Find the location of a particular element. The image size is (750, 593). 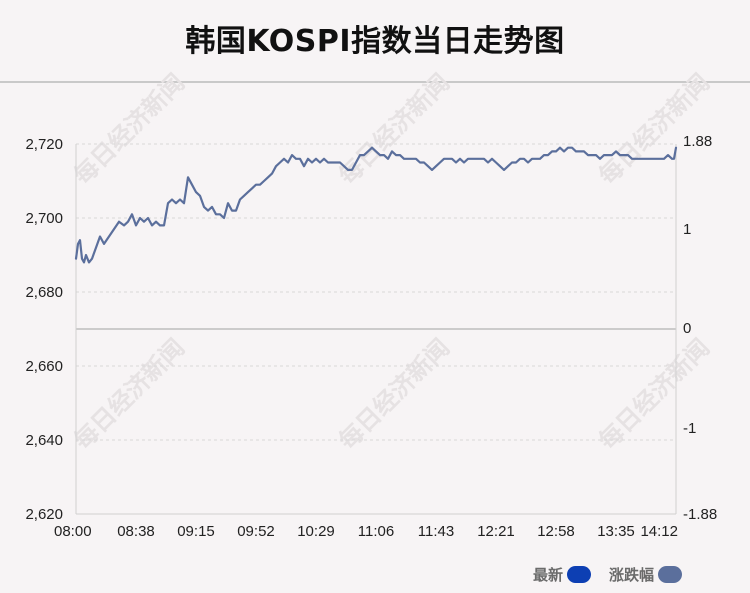

x-tick-label: 08:38 is located at coordinates (136, 531).